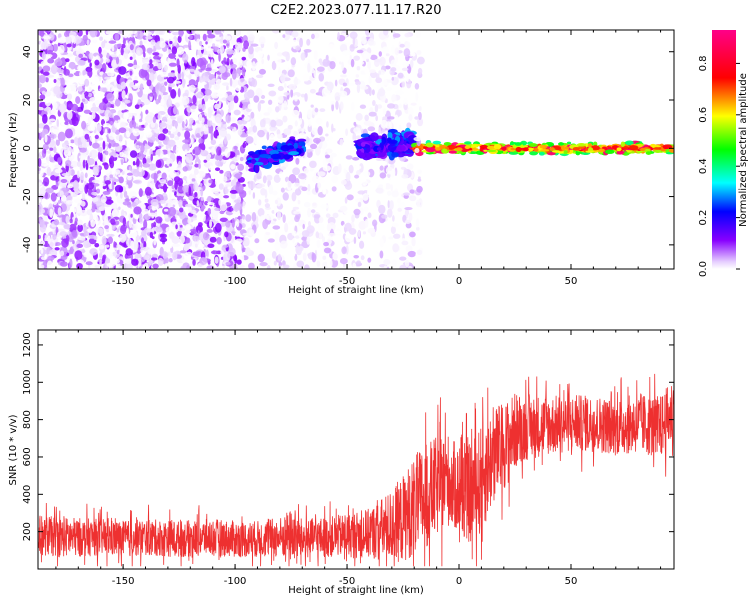 The height and width of the screenshot is (600, 750). I want to click on x-tick-label: -100, so click(235, 281).